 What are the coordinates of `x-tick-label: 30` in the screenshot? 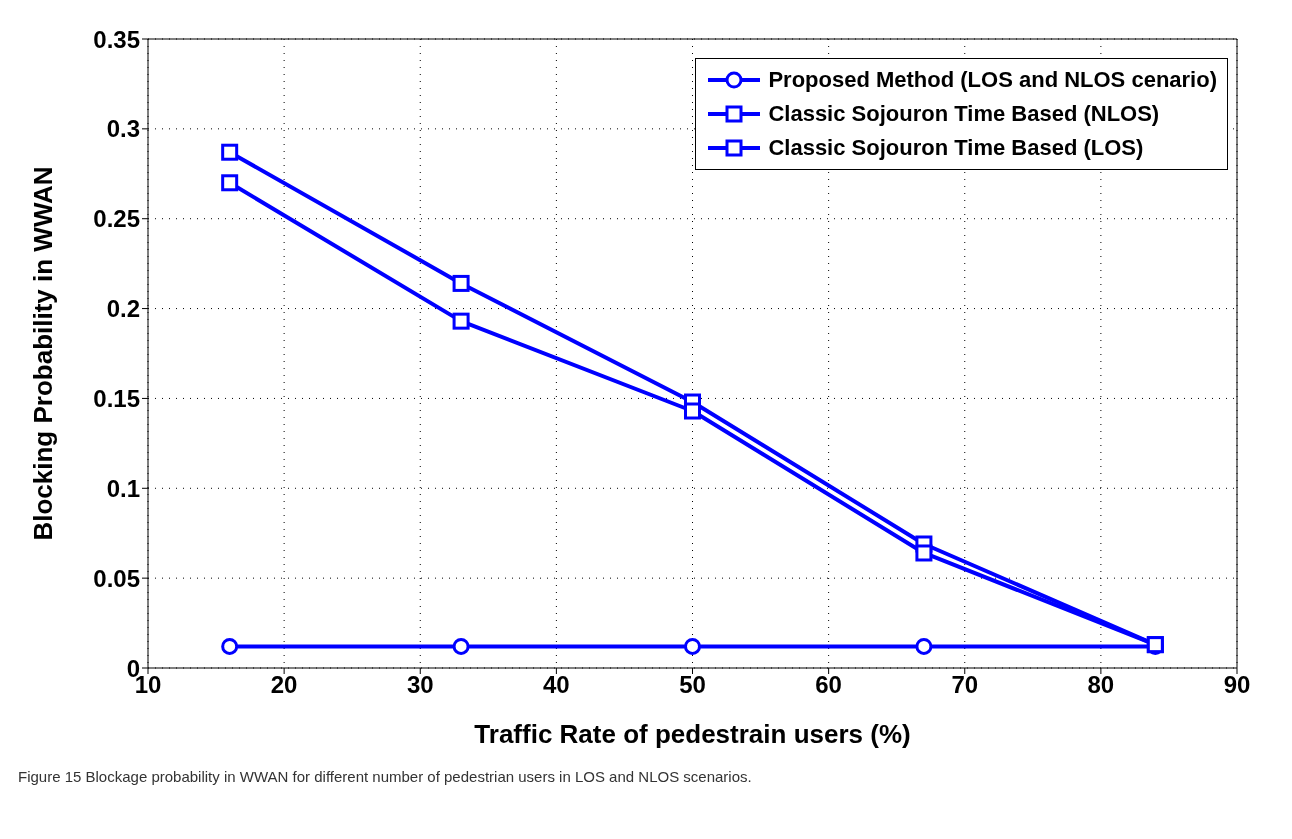 It's located at (420, 685).